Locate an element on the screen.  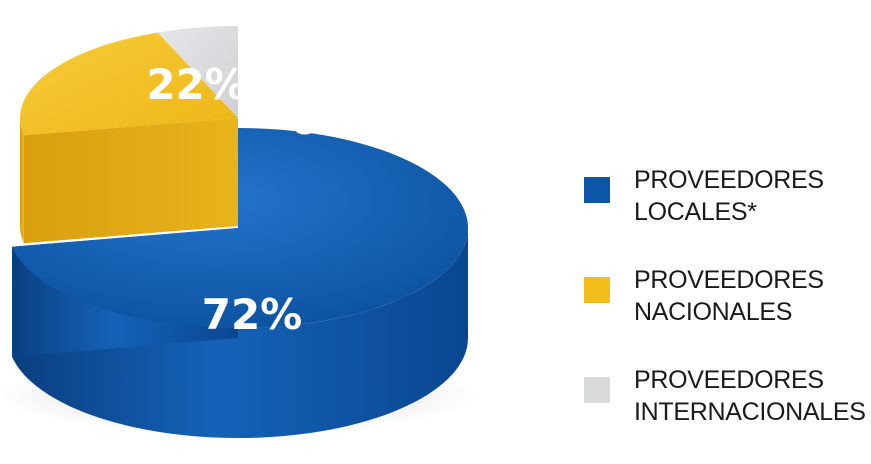
slice-cut-nacionales is located at coordinates (130, 181).